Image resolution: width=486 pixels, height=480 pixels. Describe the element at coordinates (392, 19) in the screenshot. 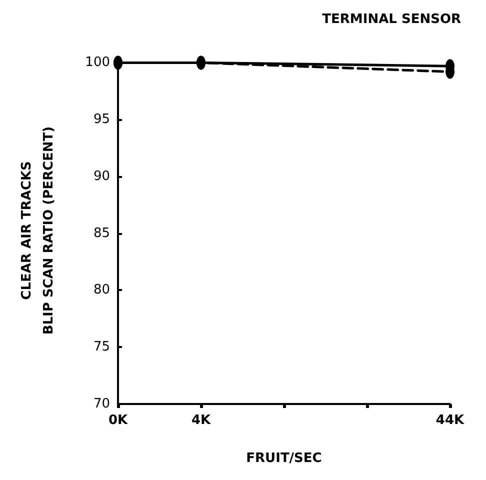

I see `chart-title: TERMINAL SENSOR` at that location.